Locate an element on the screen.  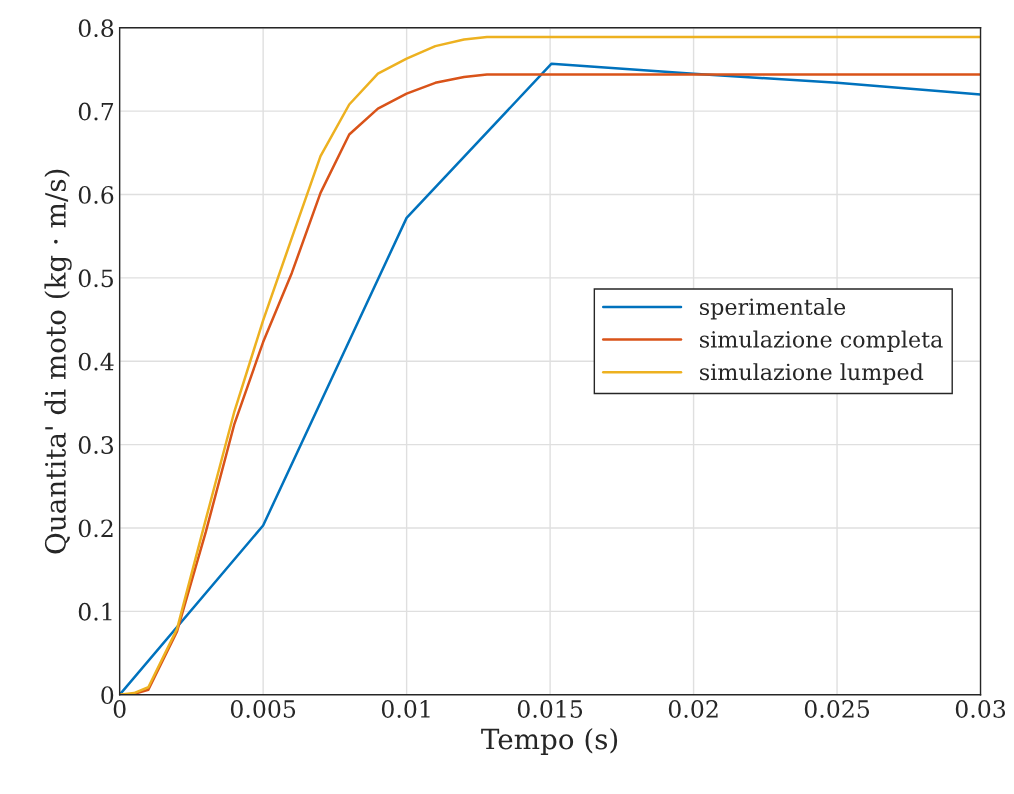
x-axis-title: Tempo (s) is located at coordinates (549, 741).